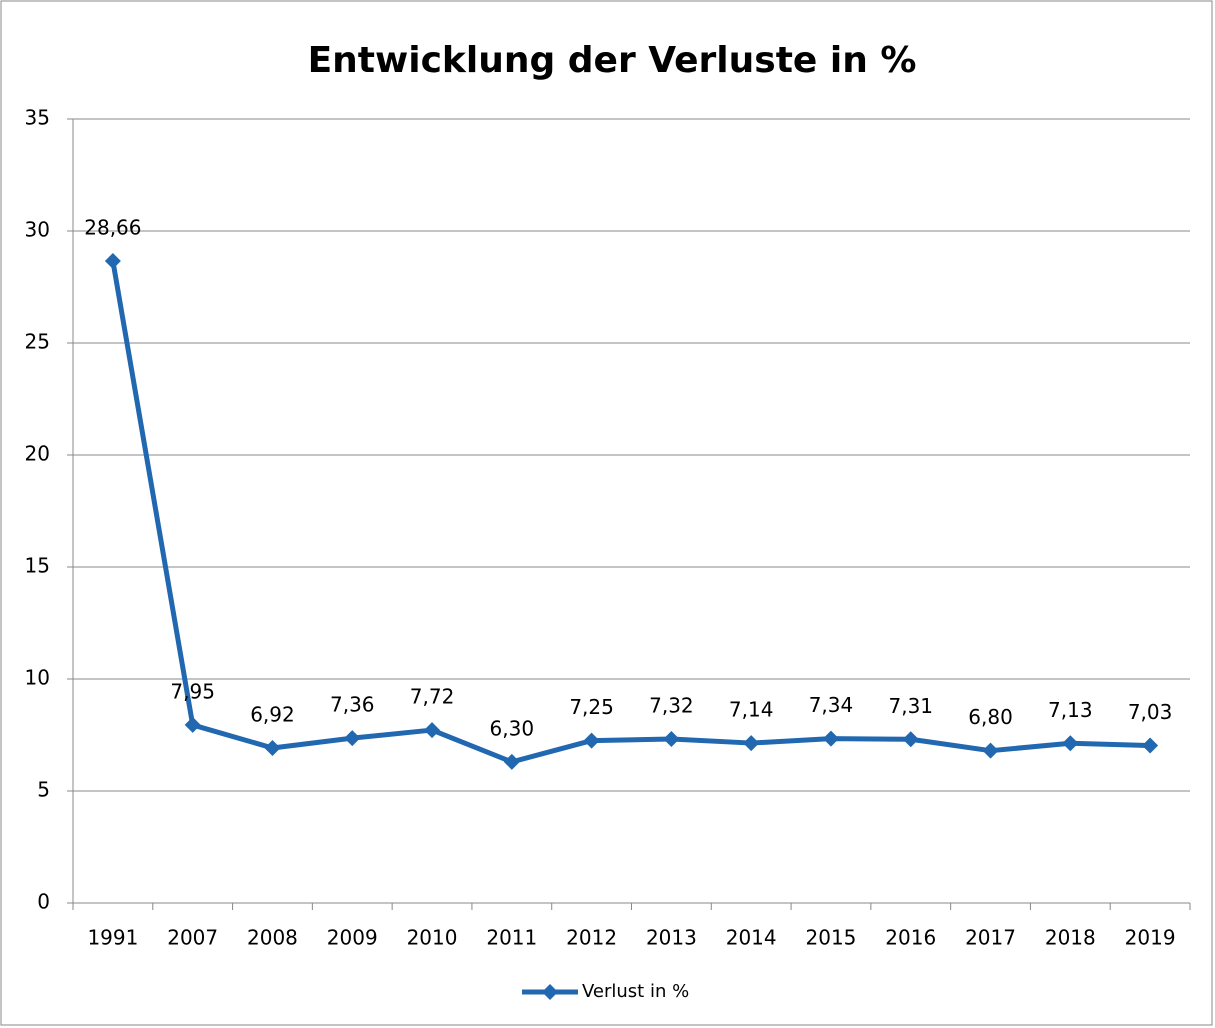 This screenshot has height=1028, width=1215. I want to click on y-tick-label: 35, so click(37, 118).